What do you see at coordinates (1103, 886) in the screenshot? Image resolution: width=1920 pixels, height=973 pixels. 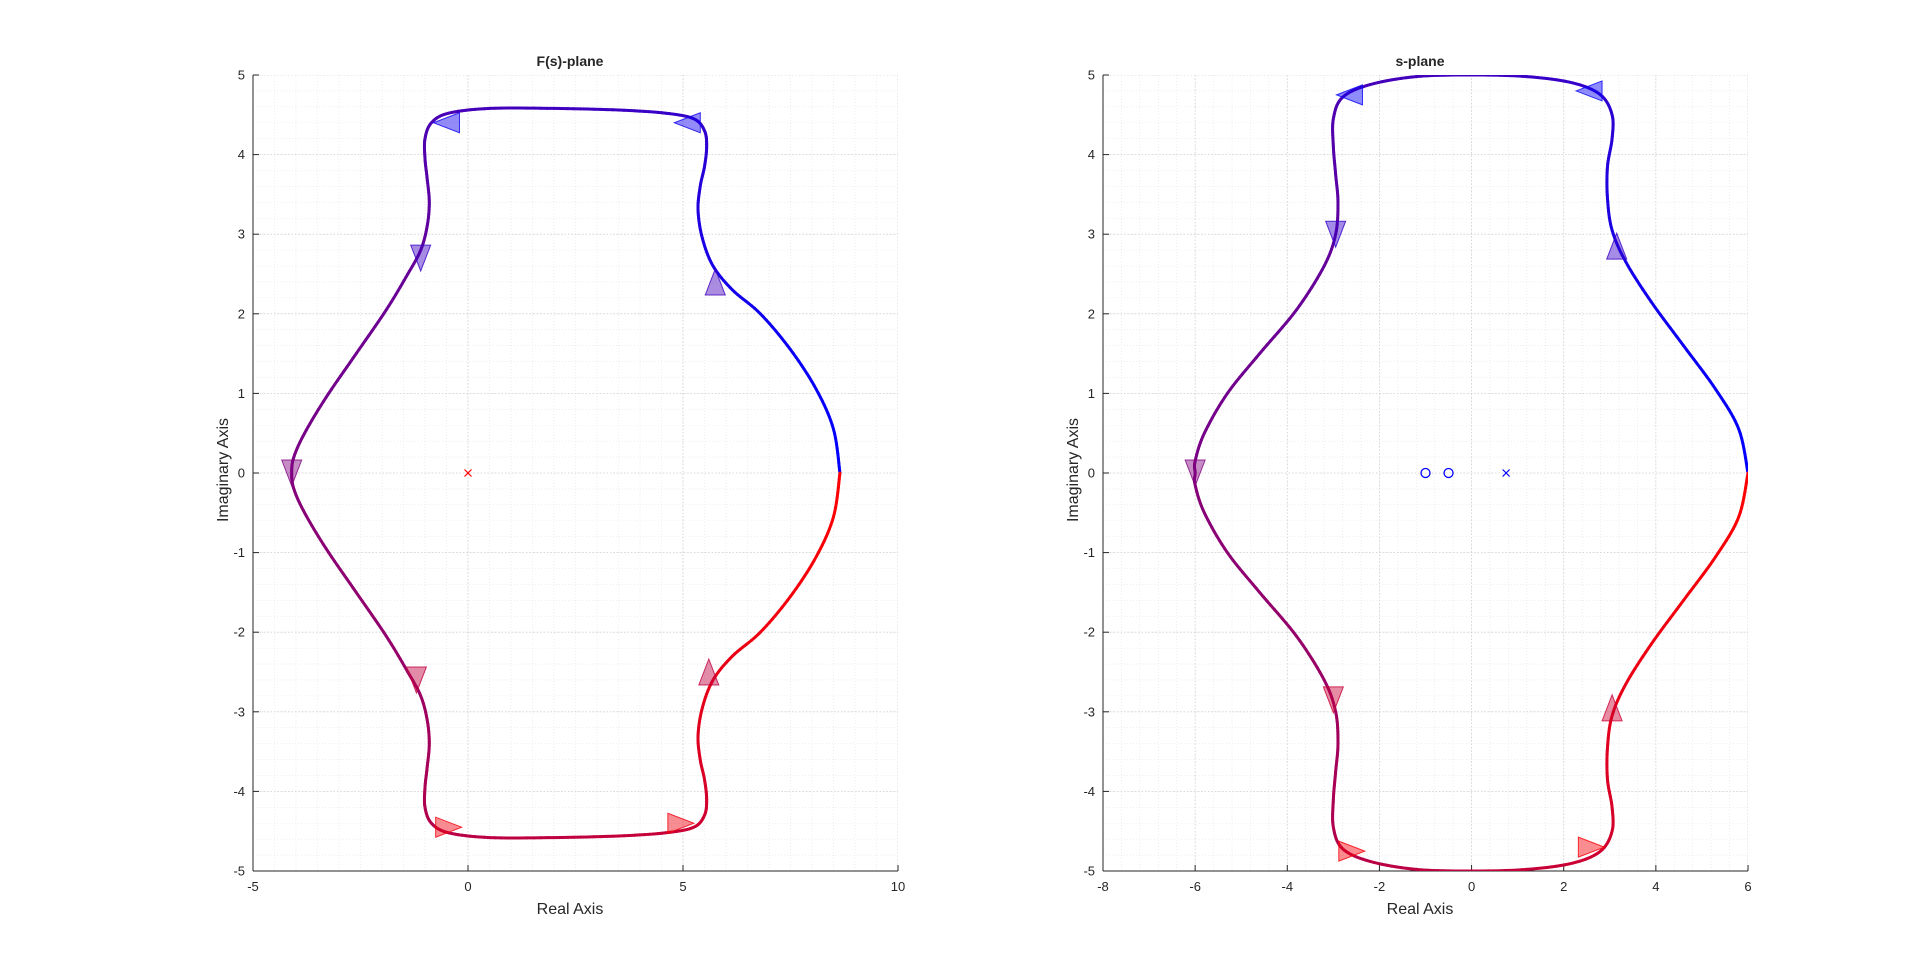 I see `x-tick-label: -8` at bounding box center [1103, 886].